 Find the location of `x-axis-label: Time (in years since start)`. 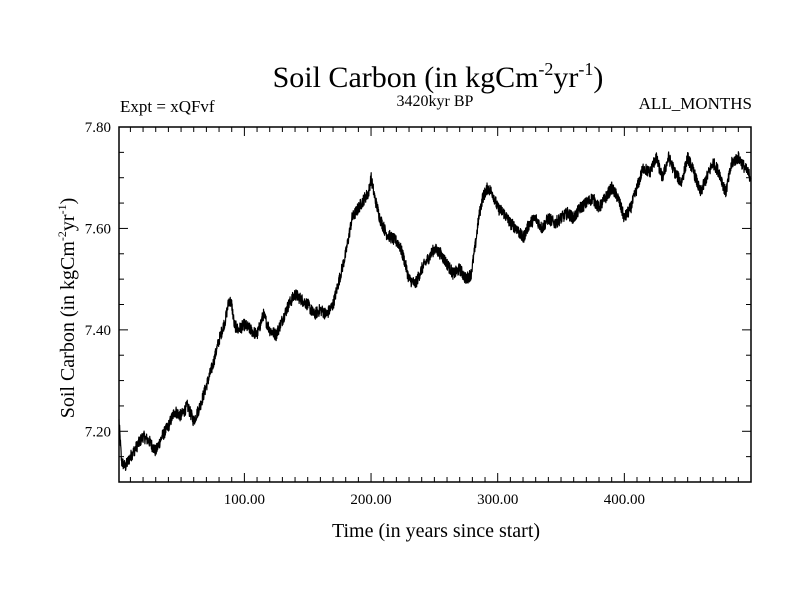

x-axis-label: Time (in years since start) is located at coordinates (436, 531).